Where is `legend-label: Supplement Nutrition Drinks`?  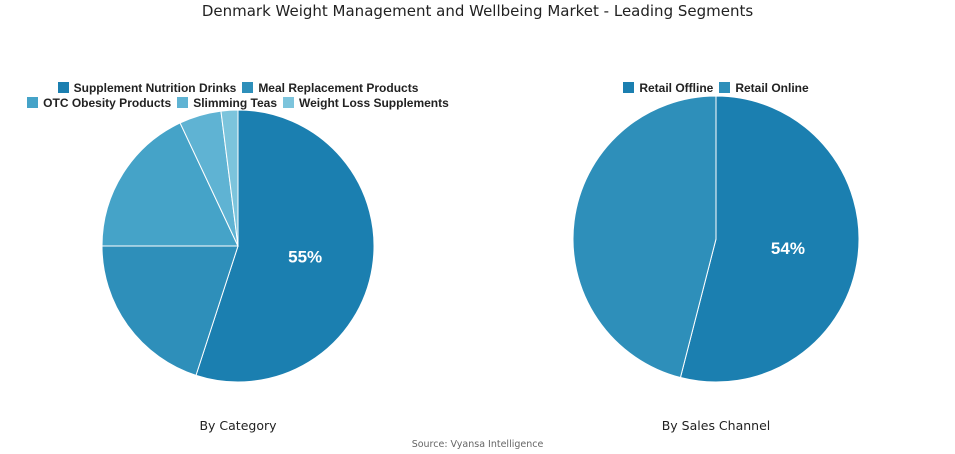
legend-label: Supplement Nutrition Drinks is located at coordinates (155, 87).